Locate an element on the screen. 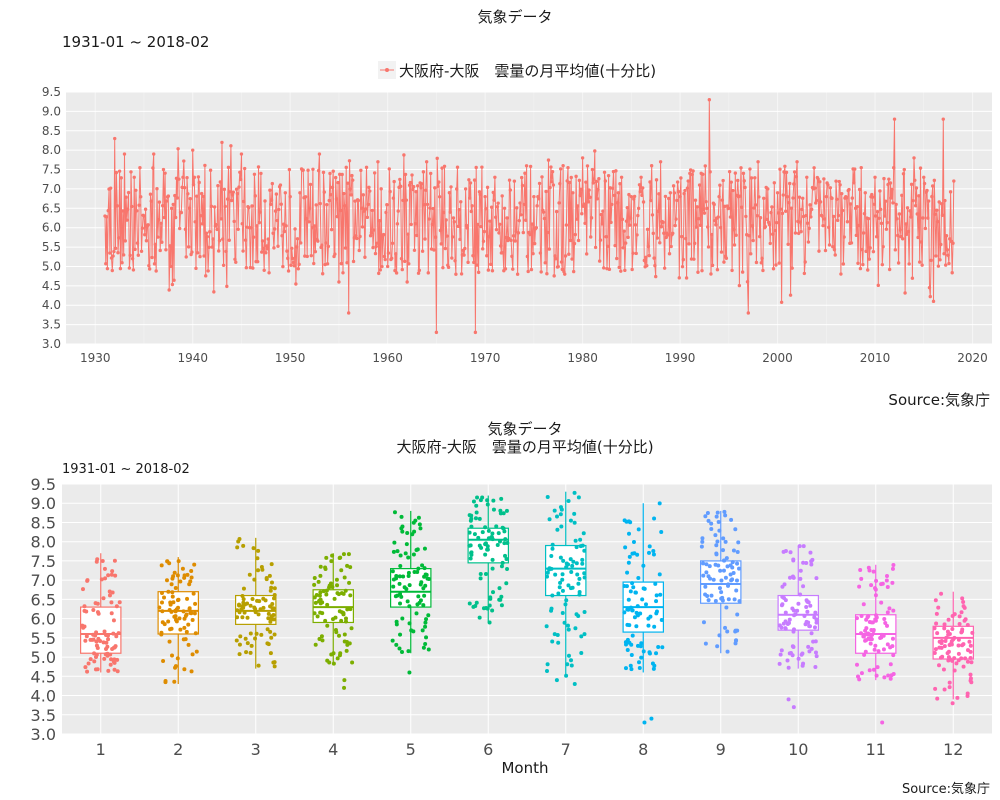  top-y-tick-label: 4.5 is located at coordinates (51, 286).